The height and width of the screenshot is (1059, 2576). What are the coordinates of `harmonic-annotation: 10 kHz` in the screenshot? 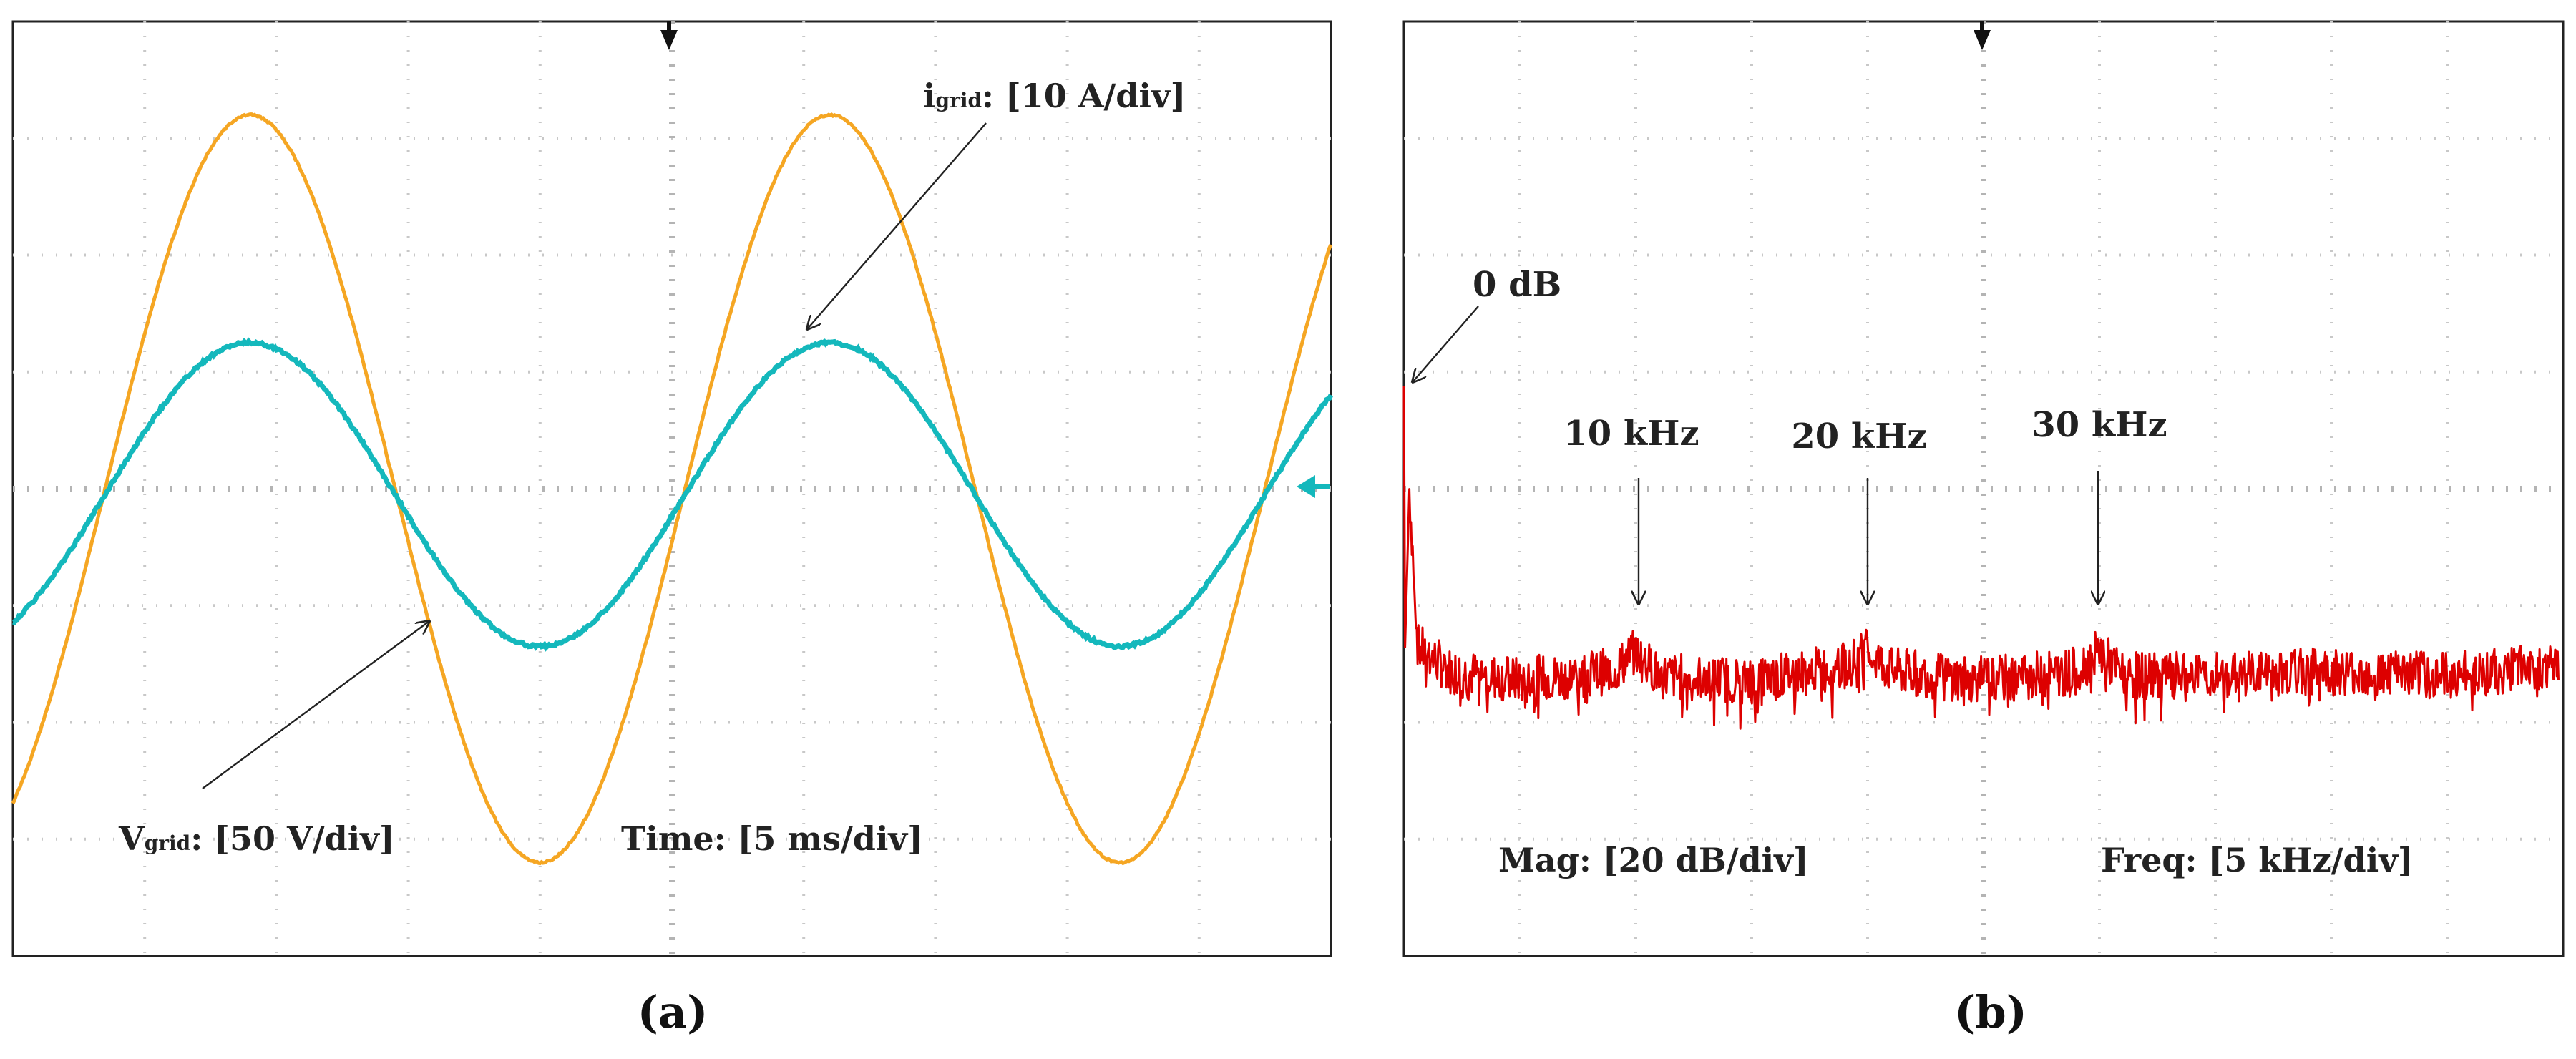 It's located at (1631, 509).